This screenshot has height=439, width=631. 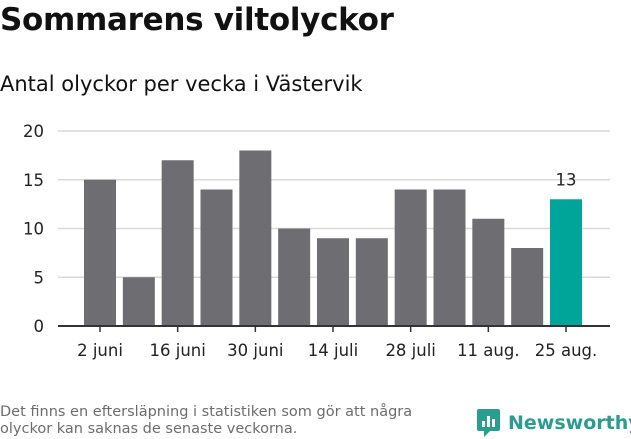 I want to click on x-tick-label: 14 juli, so click(x=333, y=350).